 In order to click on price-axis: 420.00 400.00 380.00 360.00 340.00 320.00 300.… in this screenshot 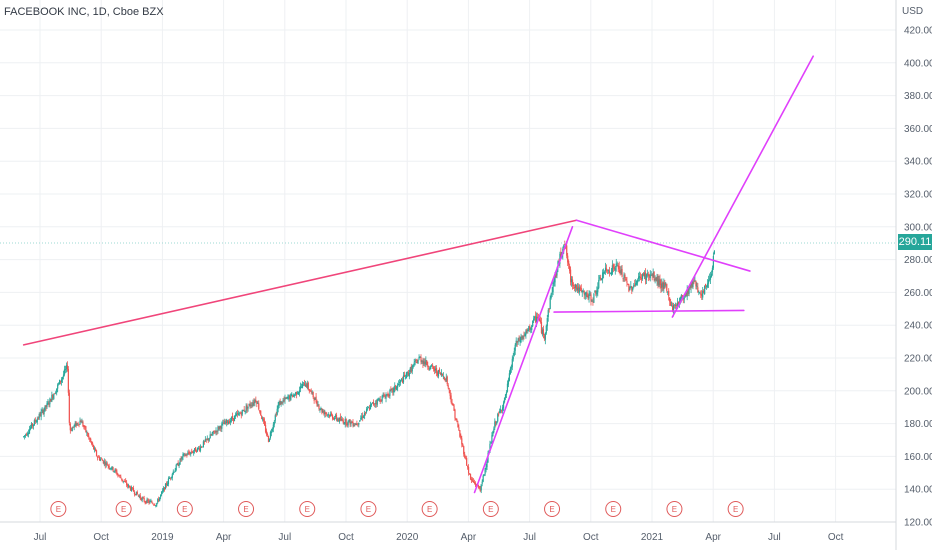, I will do `click(913, 275)`.